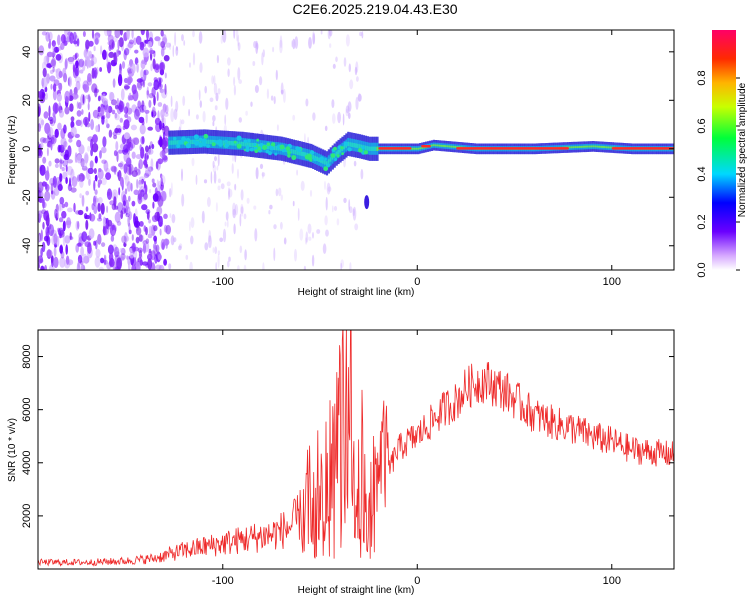  I want to click on colorbar-tick-label: 0.8, so click(702, 77).